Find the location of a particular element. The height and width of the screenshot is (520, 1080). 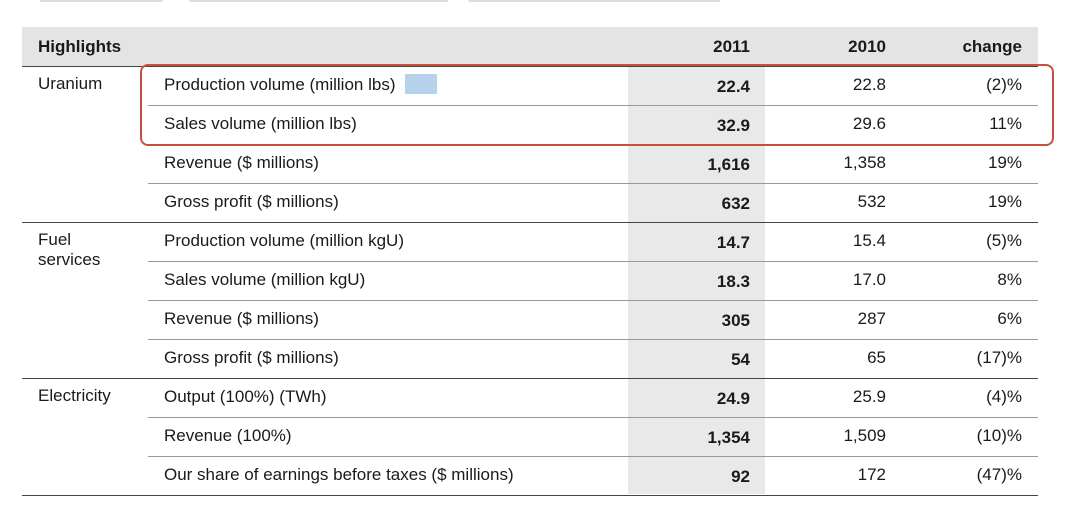

row-value: 14.7 is located at coordinates (733, 242).